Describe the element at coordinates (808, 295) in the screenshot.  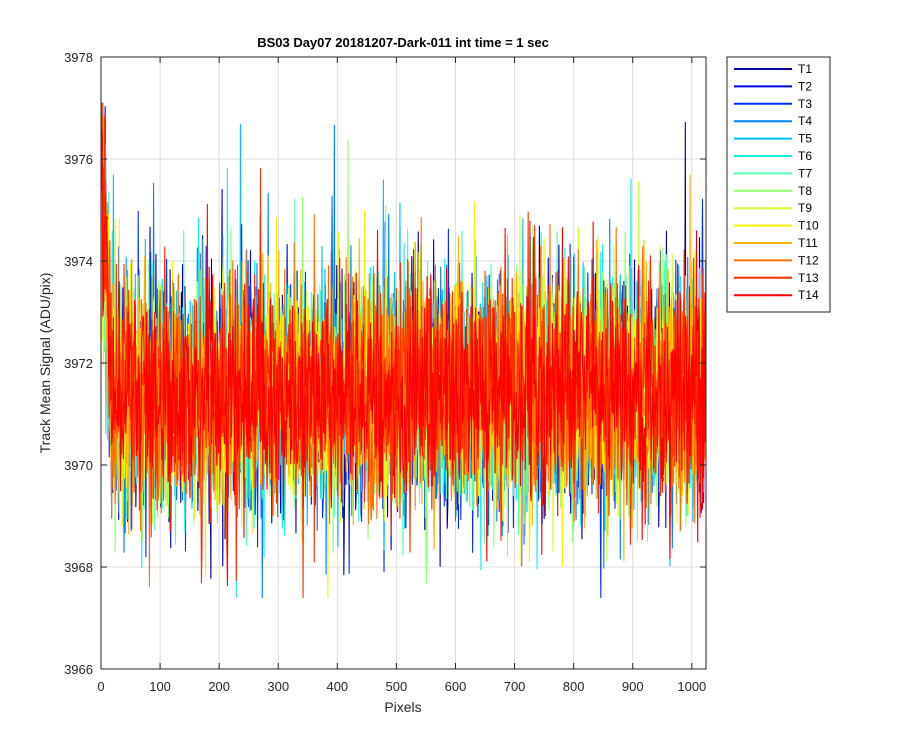
I see `legend-label-t14: T14` at that location.